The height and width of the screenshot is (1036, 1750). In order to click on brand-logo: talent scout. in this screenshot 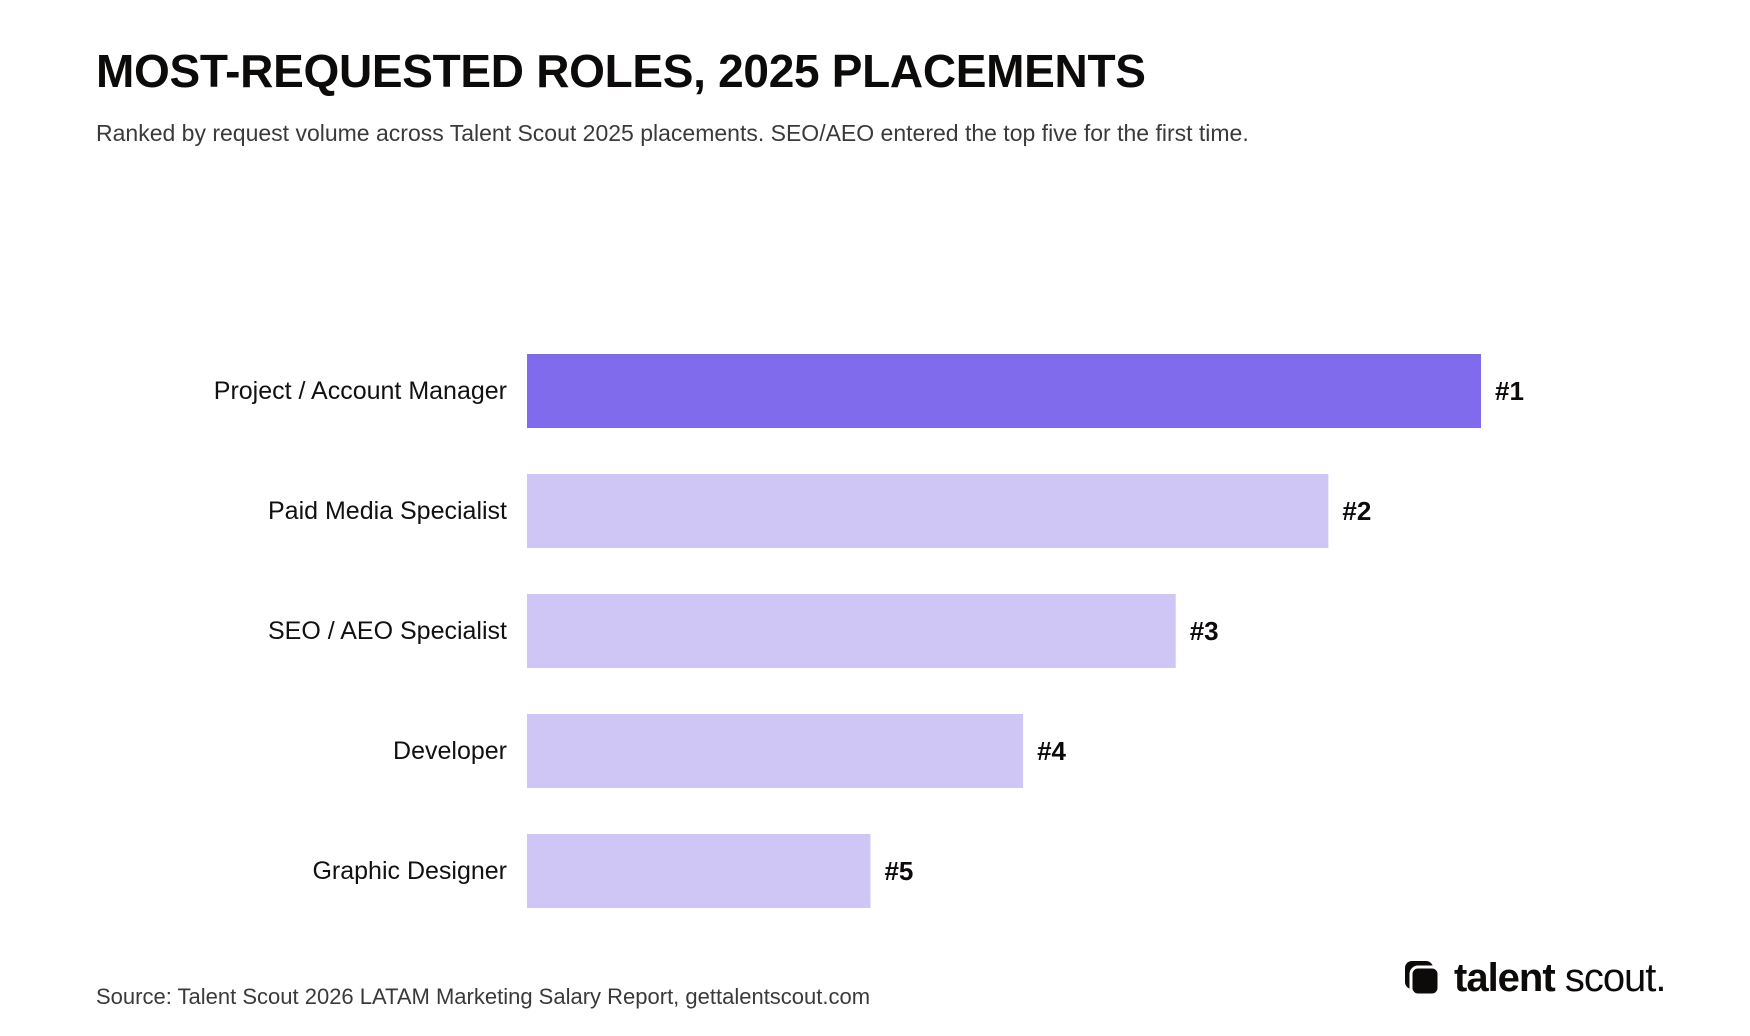, I will do `click(1535, 978)`.